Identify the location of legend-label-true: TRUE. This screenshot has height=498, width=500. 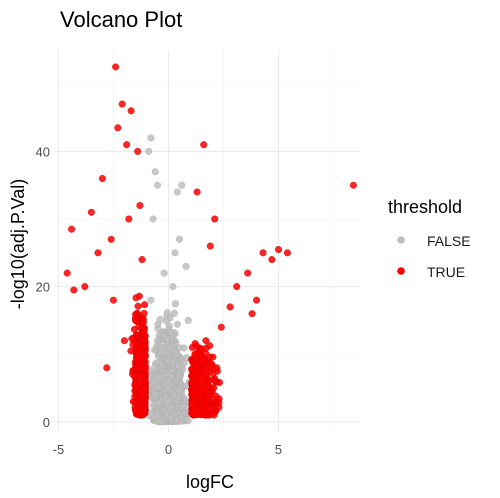
(446, 272).